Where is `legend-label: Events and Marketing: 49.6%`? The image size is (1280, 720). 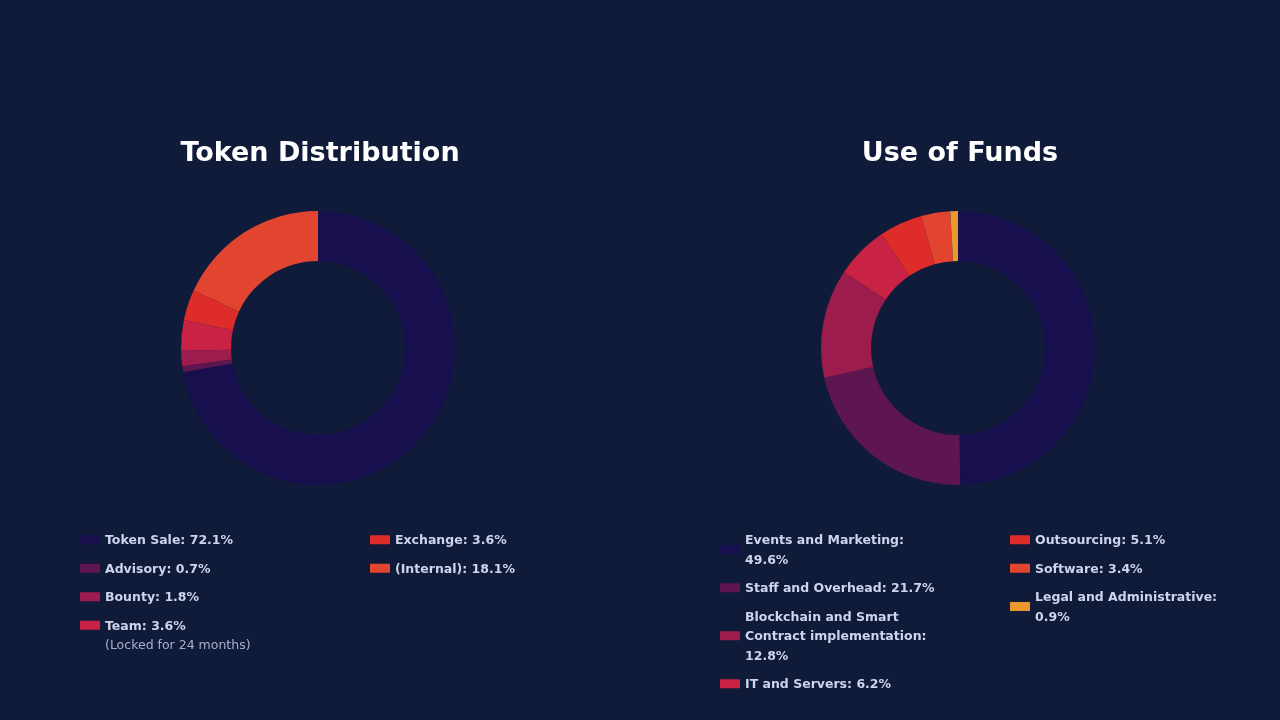
legend-label: Events and Marketing: 49.6% is located at coordinates (827, 549).